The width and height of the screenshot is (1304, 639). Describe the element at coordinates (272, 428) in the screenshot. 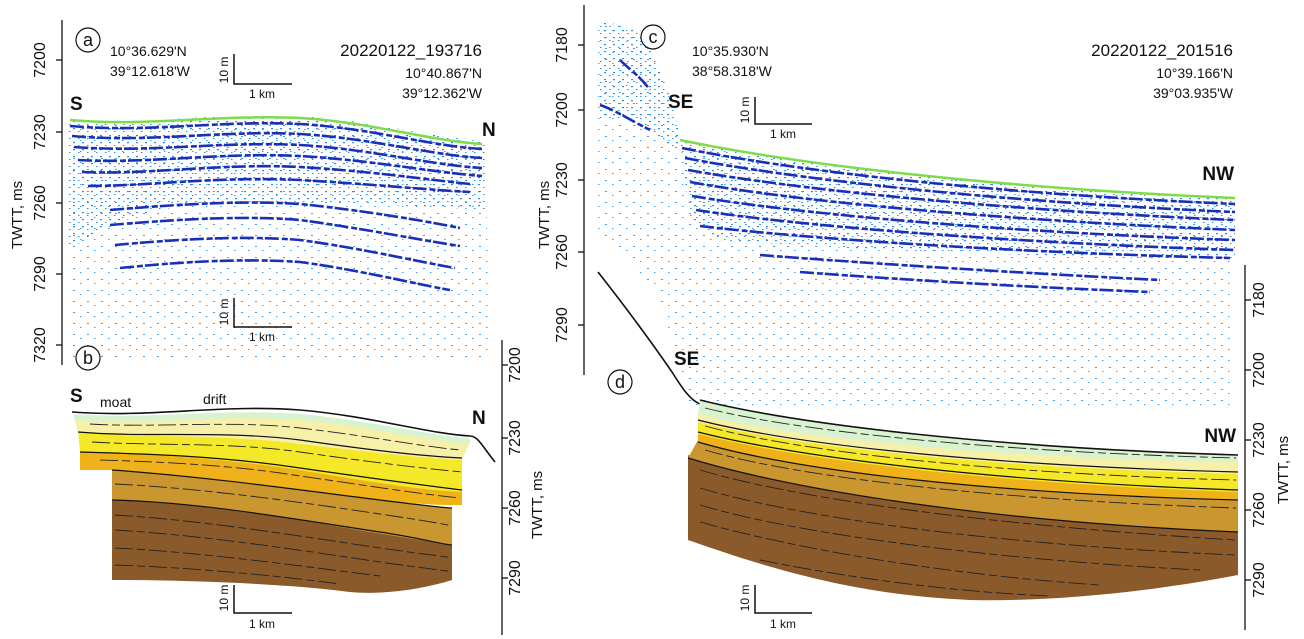

I see `panel-b-unit-pale-green` at that location.